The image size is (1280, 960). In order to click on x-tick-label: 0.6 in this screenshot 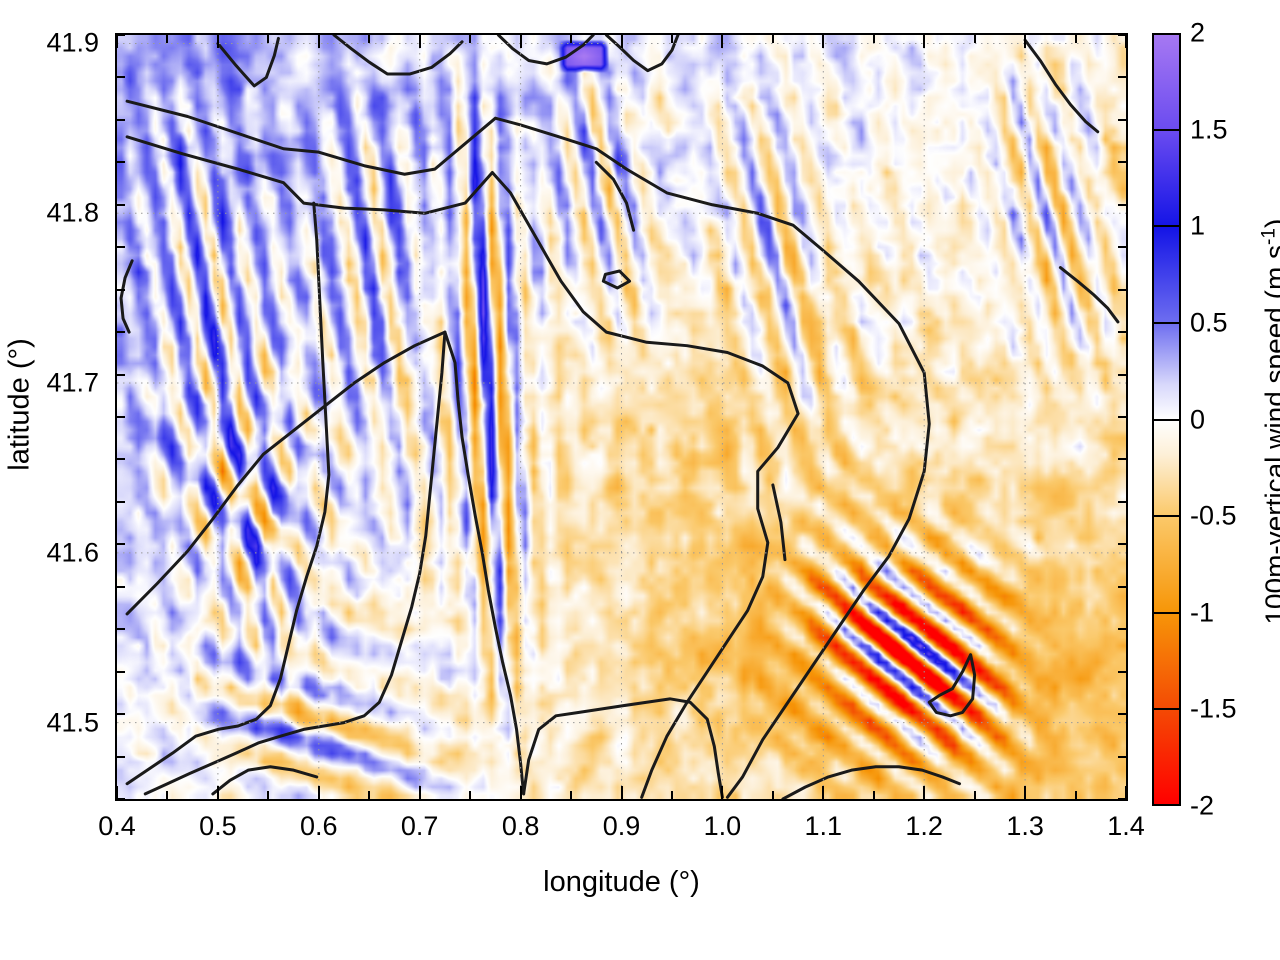, I will do `click(319, 826)`.